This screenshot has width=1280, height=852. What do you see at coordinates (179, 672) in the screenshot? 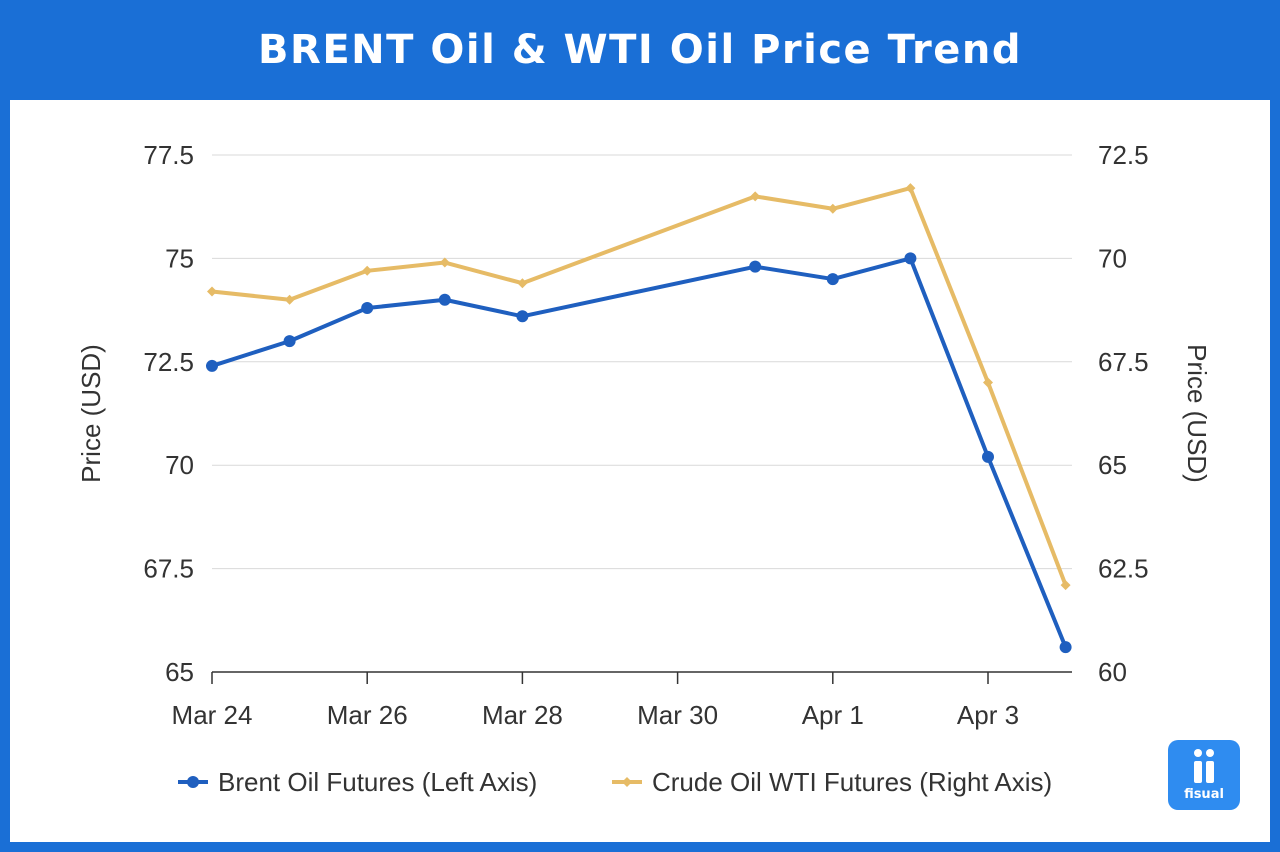
I see `y-tick-label-left: 65` at bounding box center [179, 672].